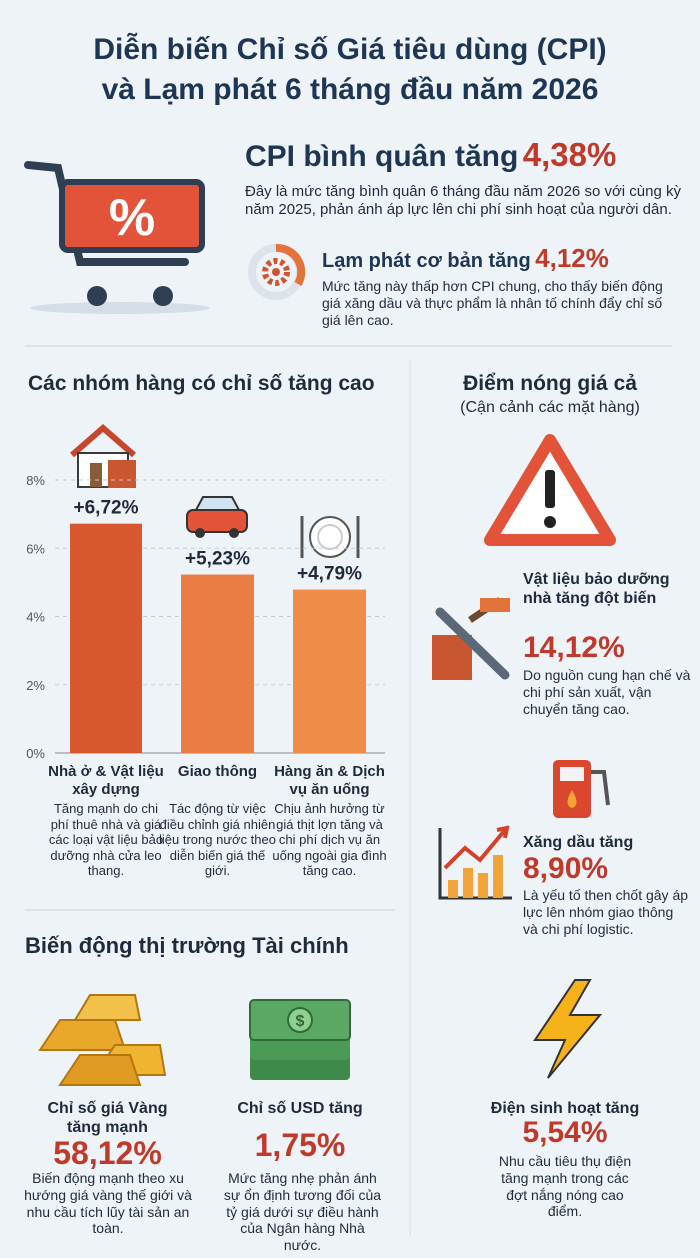  What do you see at coordinates (35, 685) in the screenshot?
I see `y-tick-label: 2%` at bounding box center [35, 685].